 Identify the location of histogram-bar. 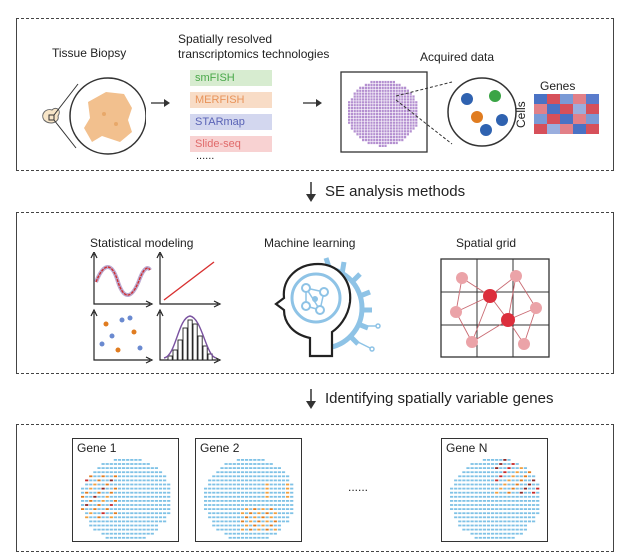
(175, 355).